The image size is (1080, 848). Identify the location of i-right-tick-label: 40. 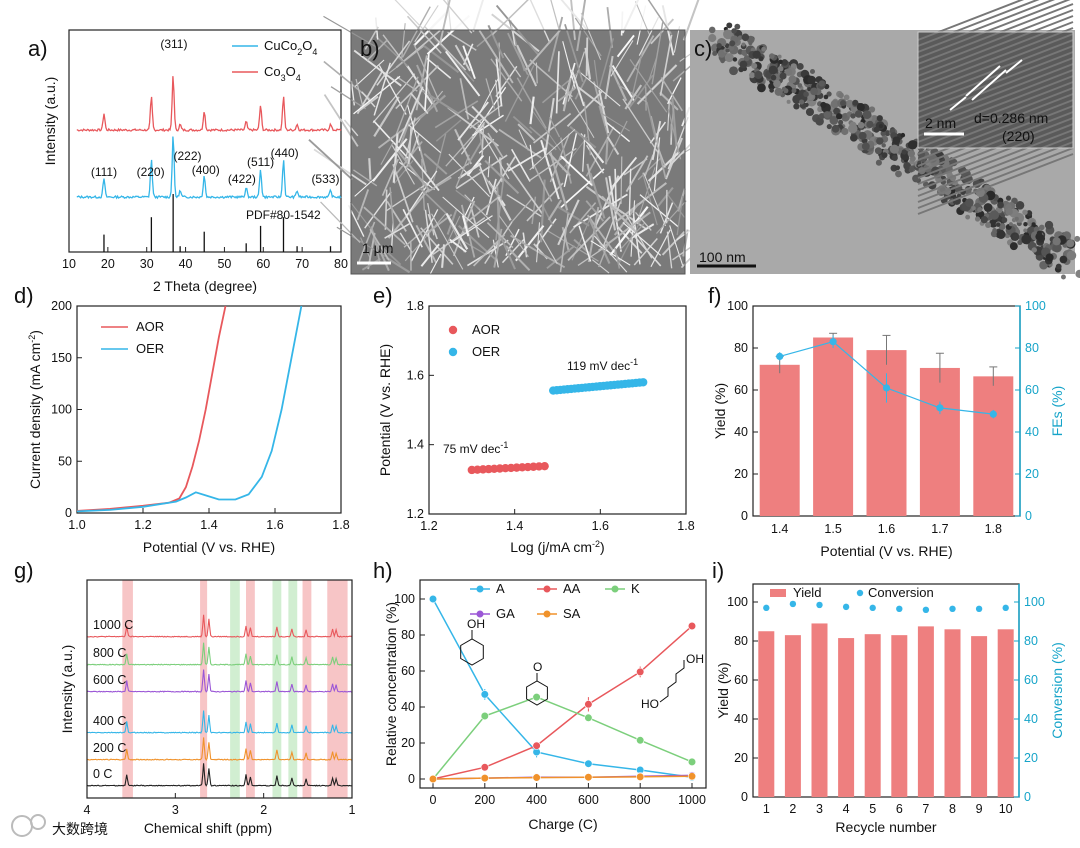
(1031, 719).